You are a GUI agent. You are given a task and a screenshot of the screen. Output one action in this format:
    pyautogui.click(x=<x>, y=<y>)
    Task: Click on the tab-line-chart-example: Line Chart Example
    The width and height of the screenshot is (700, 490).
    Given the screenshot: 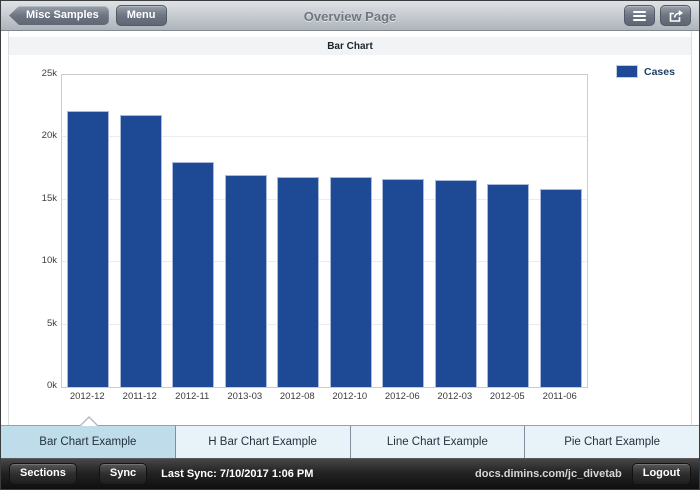 What is the action you would take?
    pyautogui.click(x=438, y=442)
    